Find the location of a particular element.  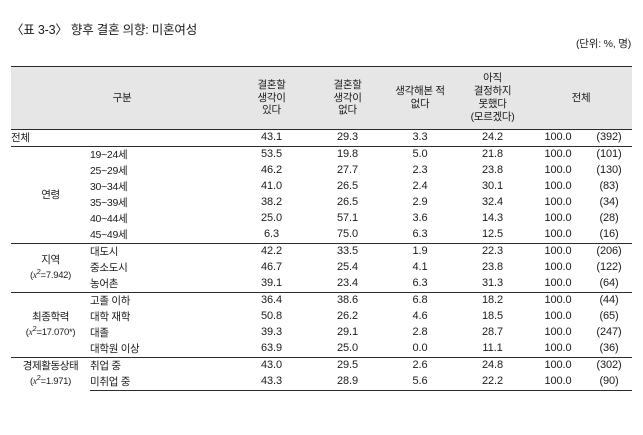

cell-no-intent-to-marry: 19.8 is located at coordinates (348, 154).